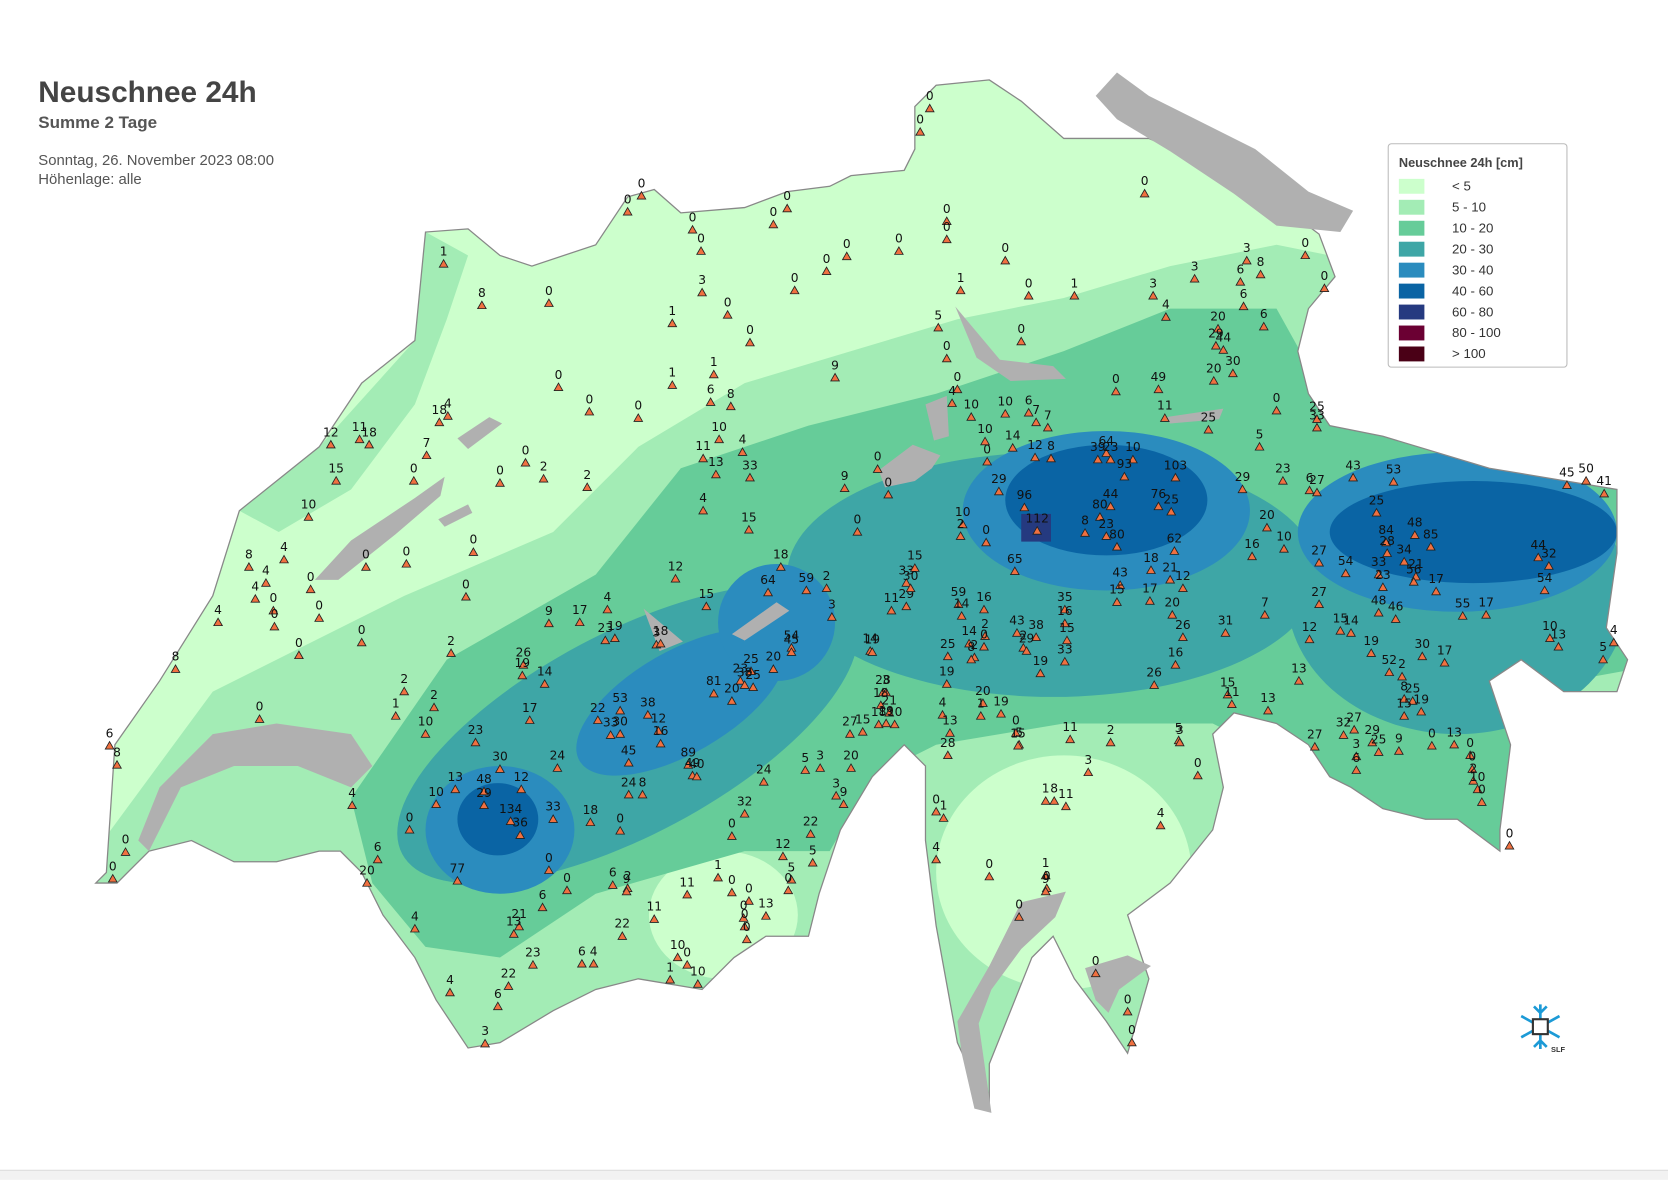 This screenshot has height=1180, width=1668. What do you see at coordinates (1472, 269) in the screenshot?
I see `legend-label: 30 - 40` at bounding box center [1472, 269].